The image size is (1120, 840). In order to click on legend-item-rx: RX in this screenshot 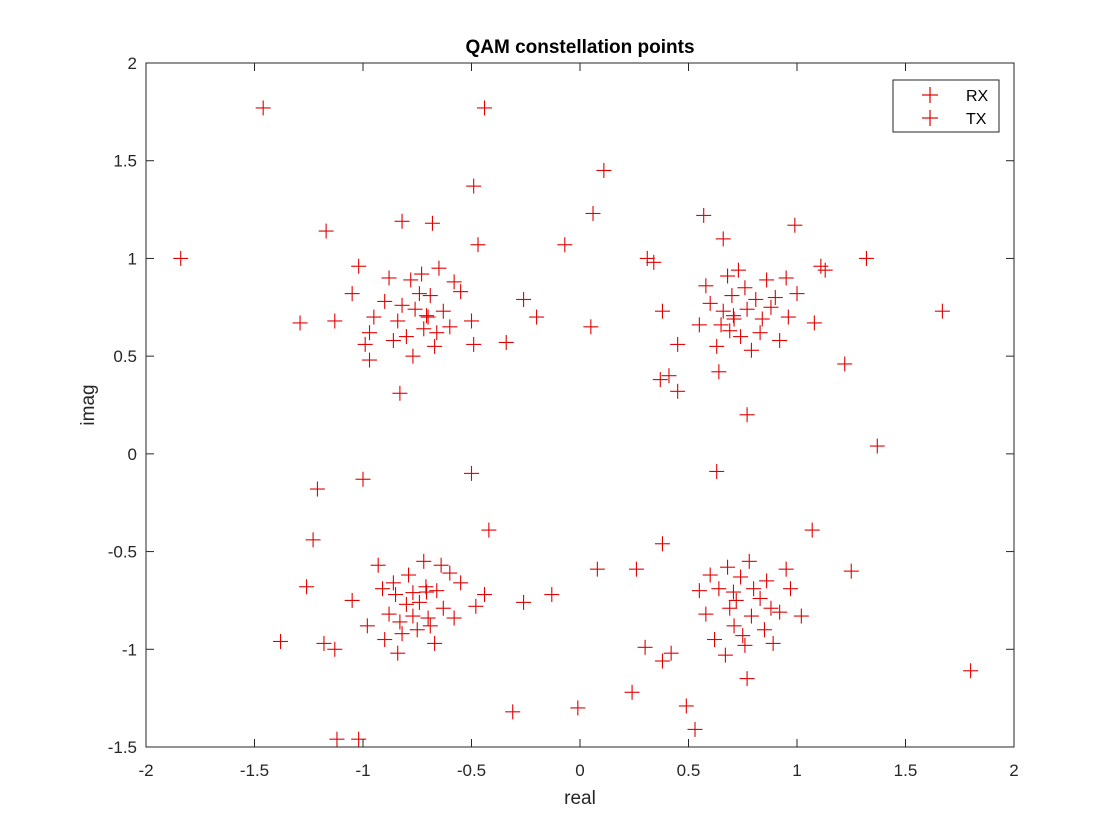, I will do `click(955, 96)`.